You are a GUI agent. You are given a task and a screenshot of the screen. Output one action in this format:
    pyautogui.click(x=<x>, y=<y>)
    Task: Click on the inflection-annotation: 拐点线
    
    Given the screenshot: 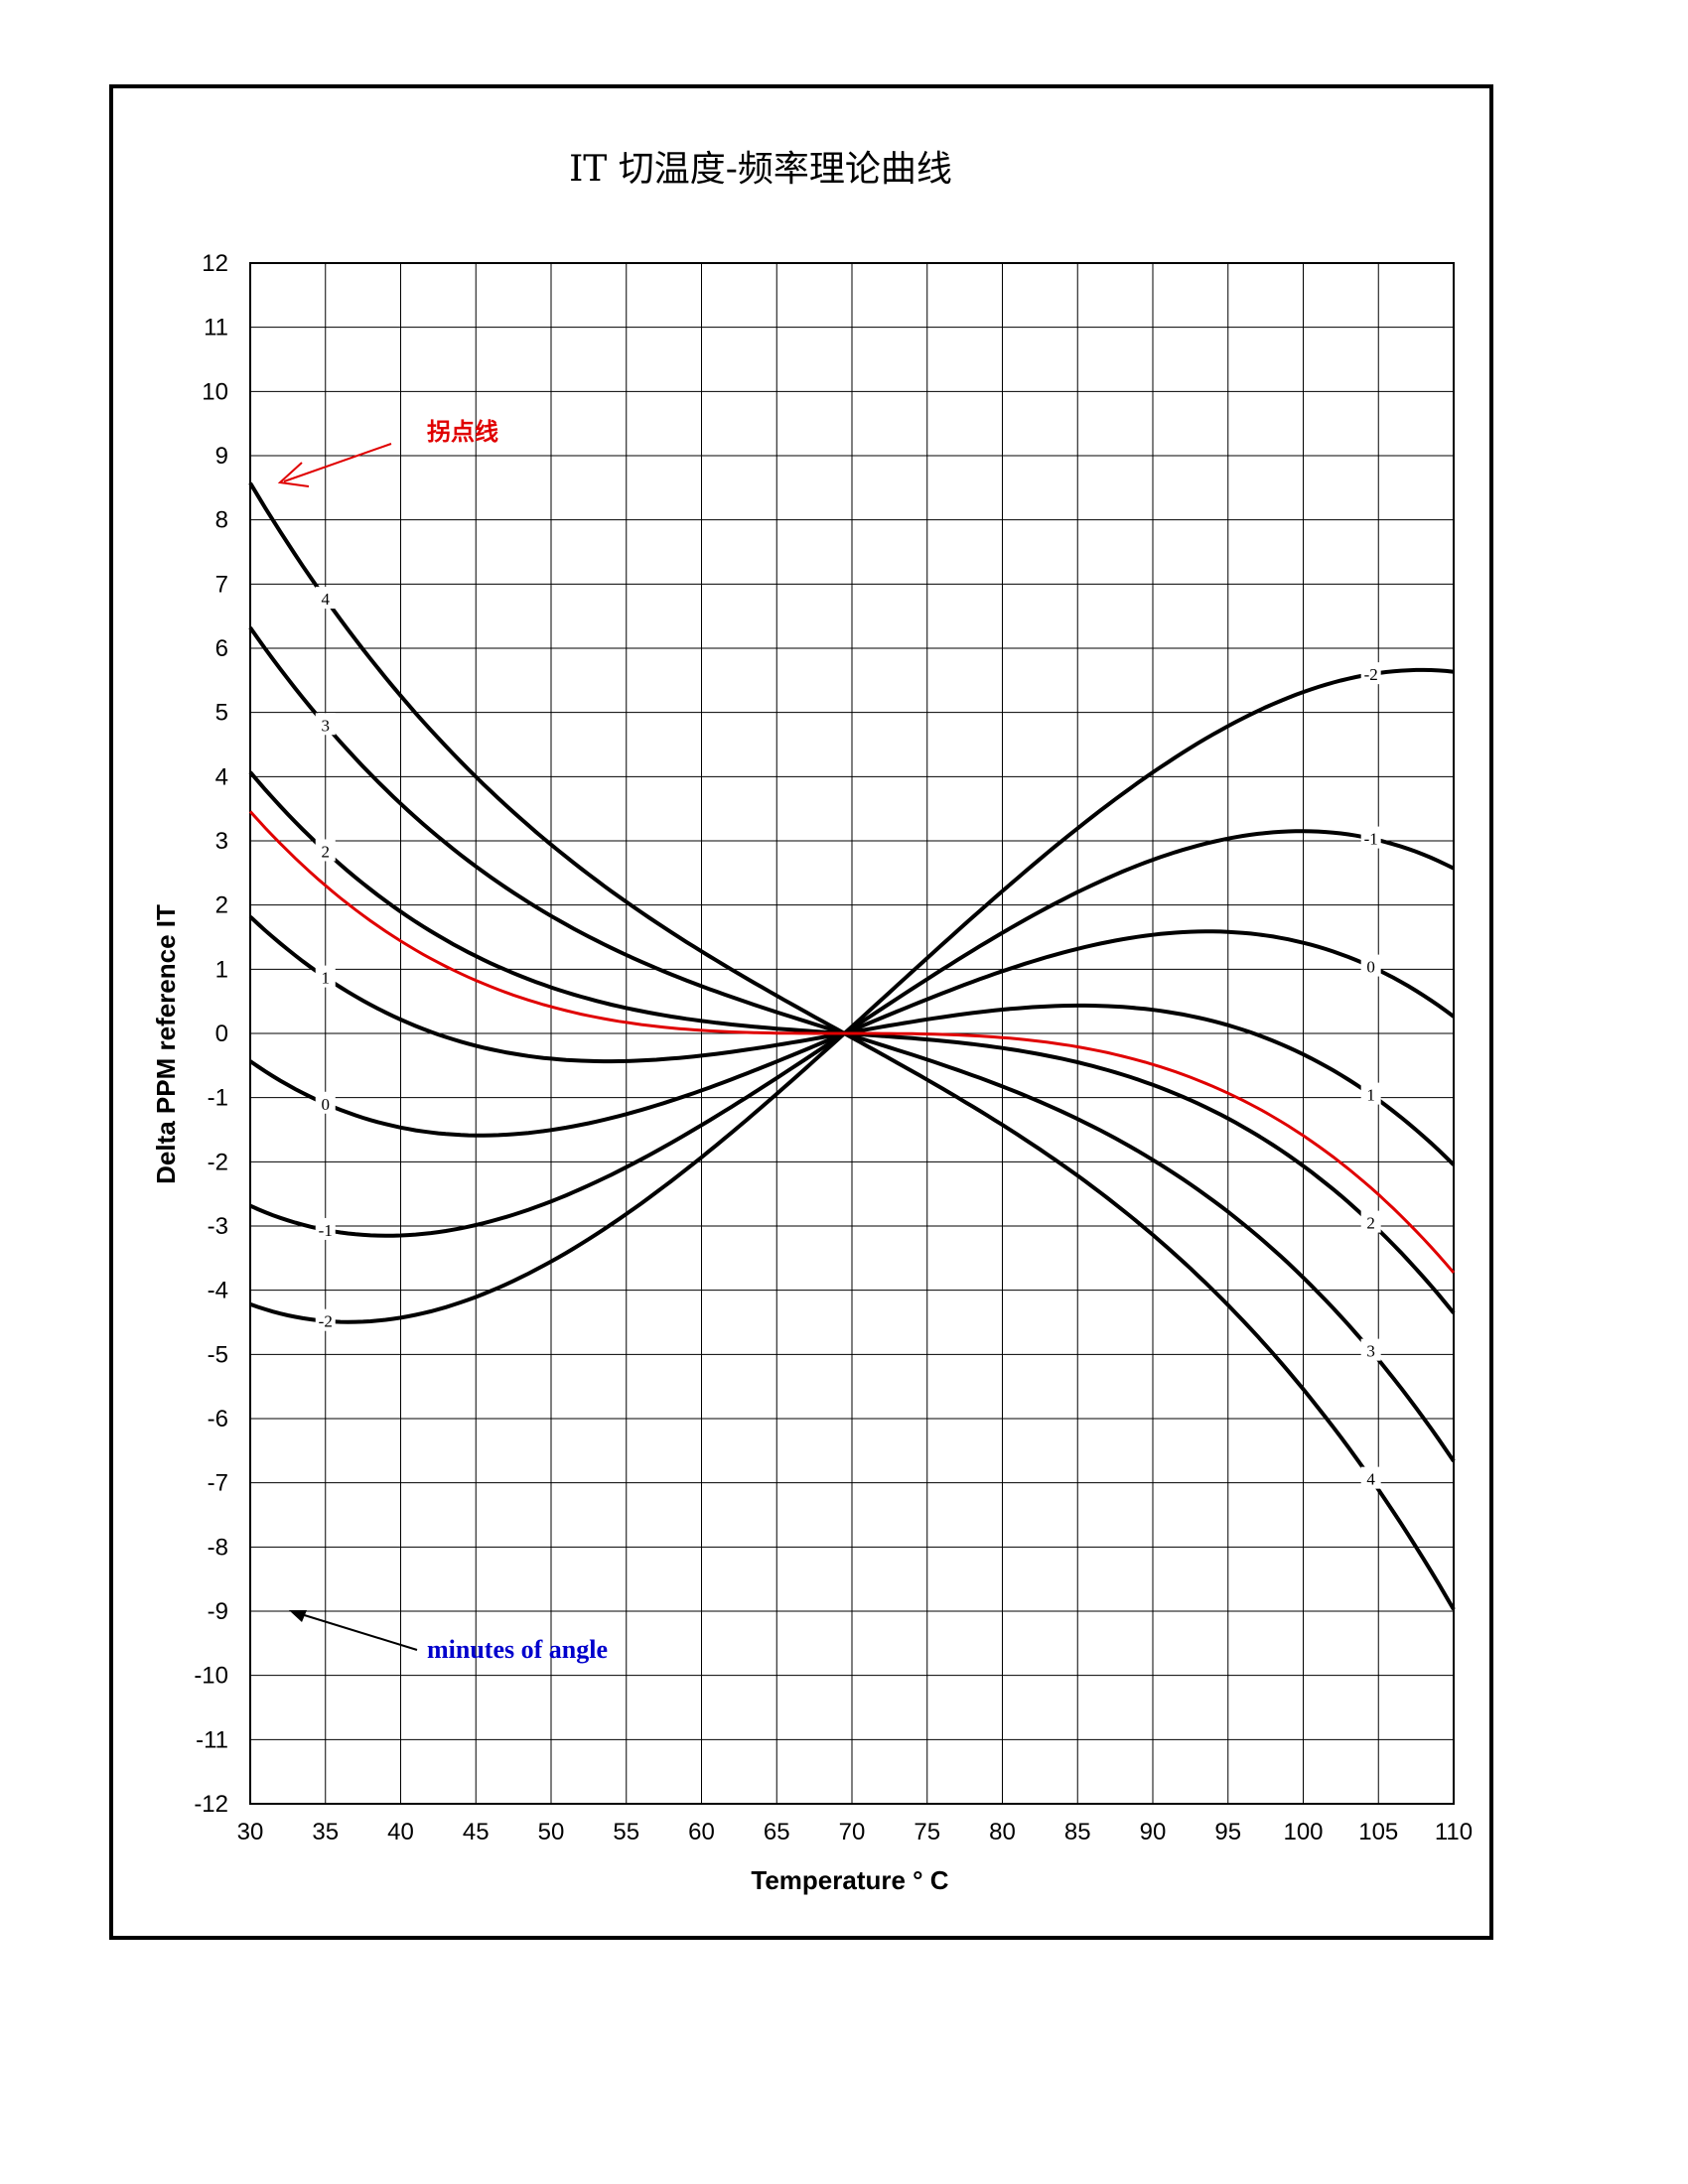 What is the action you would take?
    pyautogui.click(x=462, y=432)
    